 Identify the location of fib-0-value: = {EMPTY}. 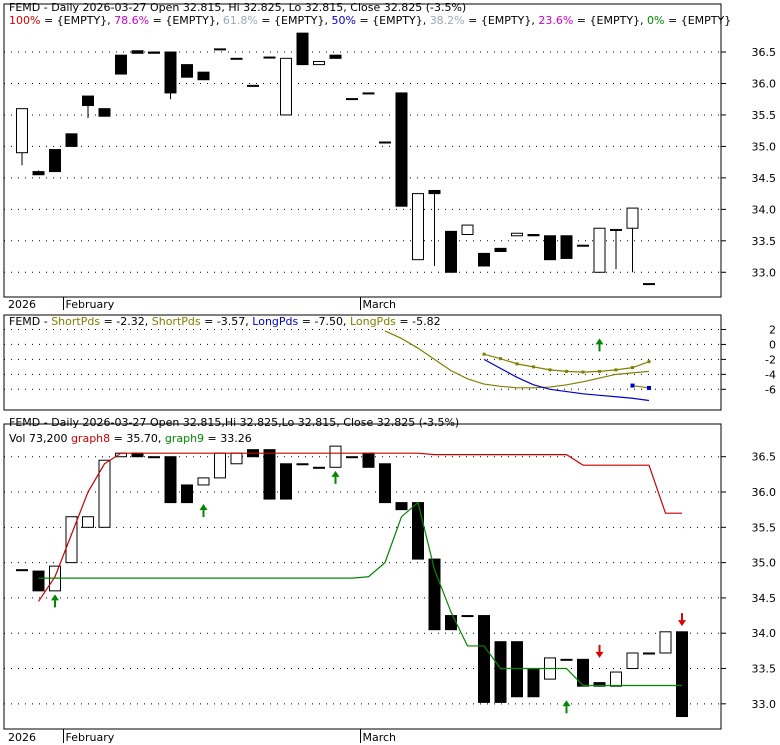
(698, 20).